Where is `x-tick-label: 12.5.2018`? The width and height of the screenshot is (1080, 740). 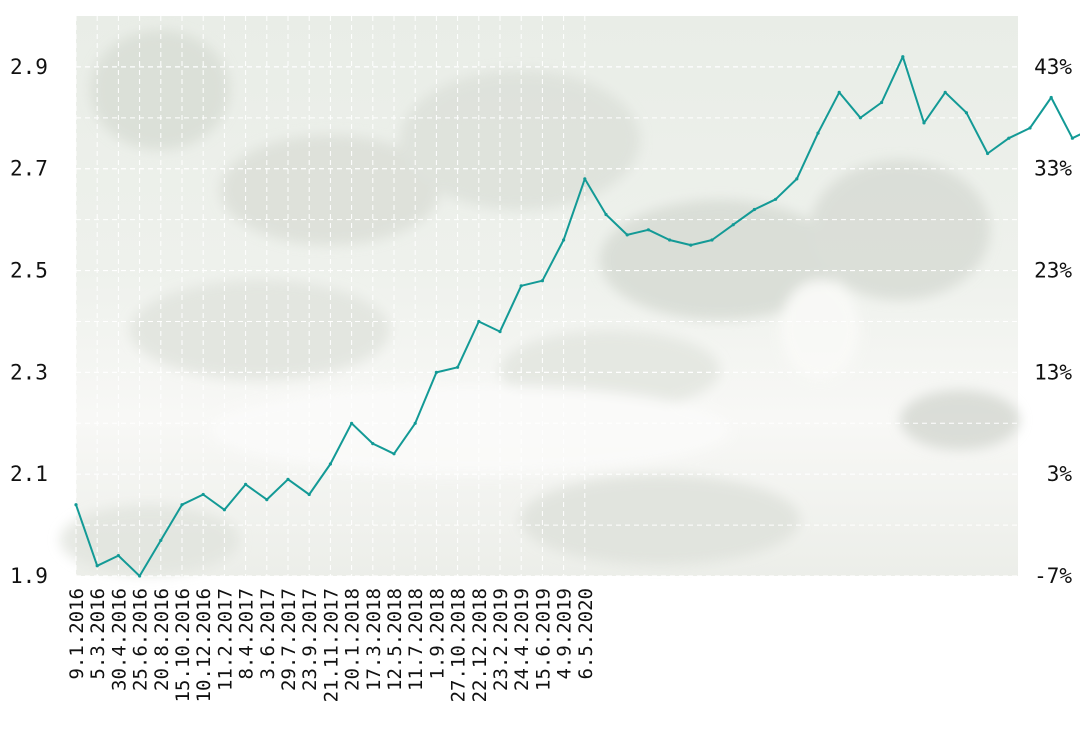 x-tick-label: 12.5.2018 is located at coordinates (395, 639).